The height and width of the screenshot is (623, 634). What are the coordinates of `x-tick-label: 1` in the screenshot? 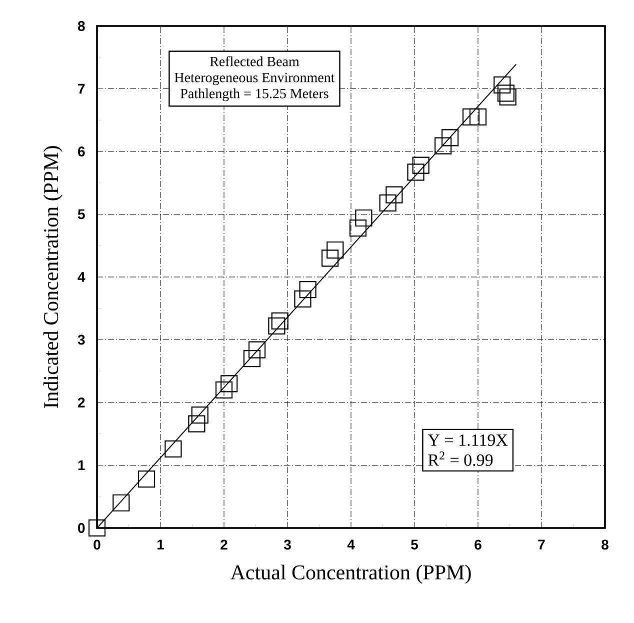 It's located at (160, 545).